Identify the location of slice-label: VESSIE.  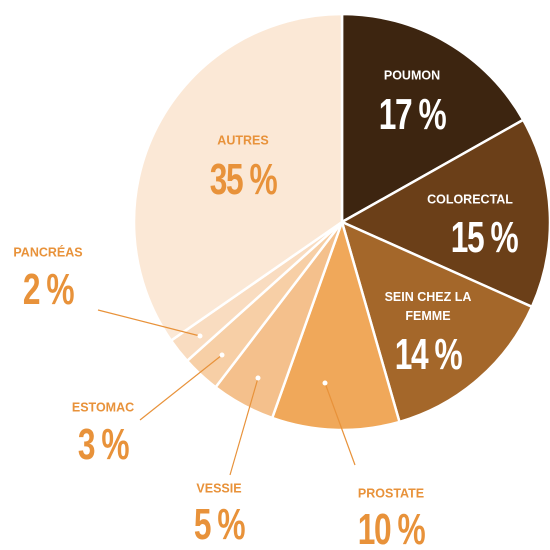
(219, 488).